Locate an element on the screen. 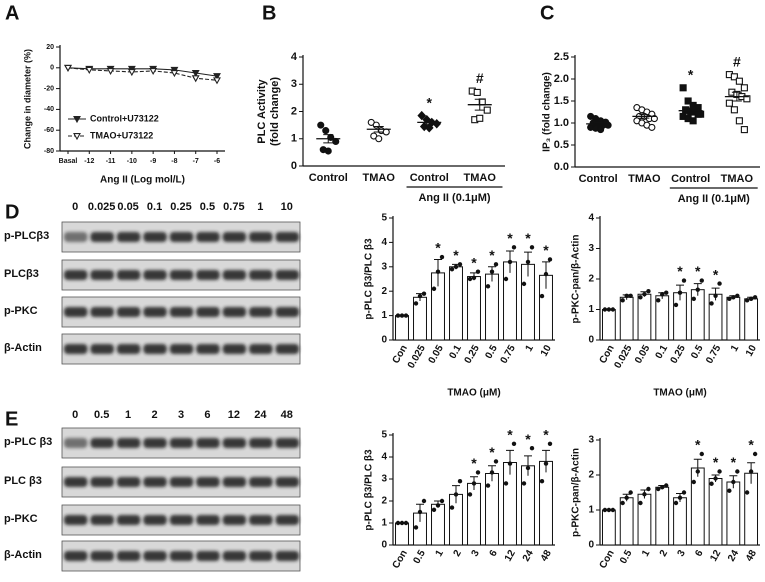  legend-label: Control+U73122 is located at coordinates (124, 118).